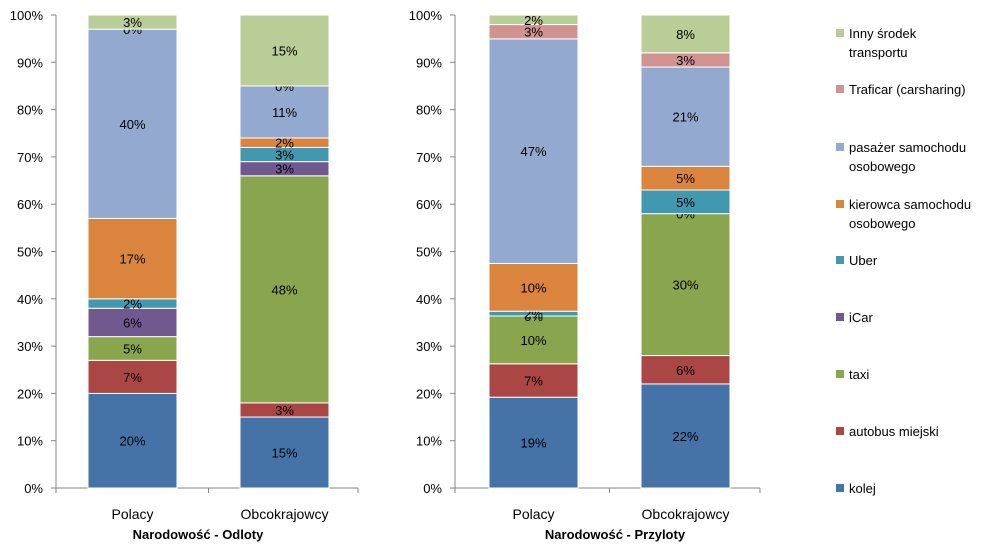 Image resolution: width=990 pixels, height=547 pixels. I want to click on bar-segment-icar, so click(132, 322).